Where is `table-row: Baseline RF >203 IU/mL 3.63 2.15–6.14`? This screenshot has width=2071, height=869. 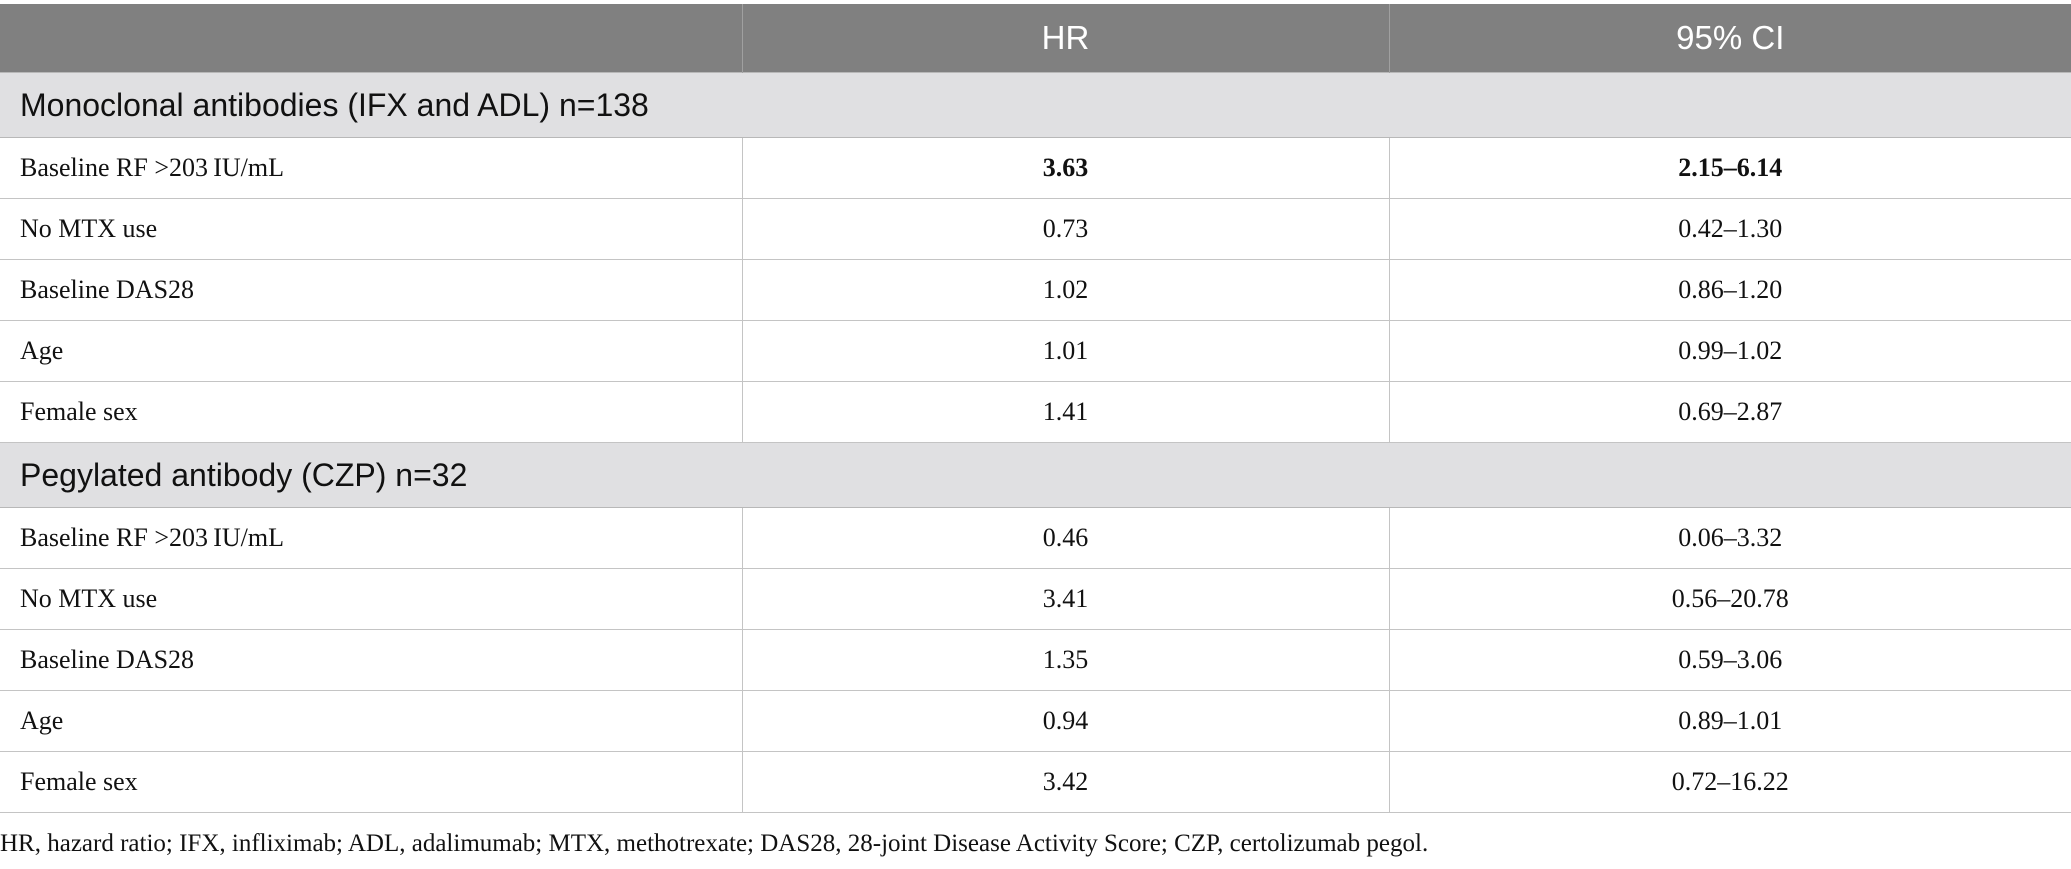
table-row: Baseline RF >203 IU/mL 3.63 2.15–6.14 is located at coordinates (1035, 168).